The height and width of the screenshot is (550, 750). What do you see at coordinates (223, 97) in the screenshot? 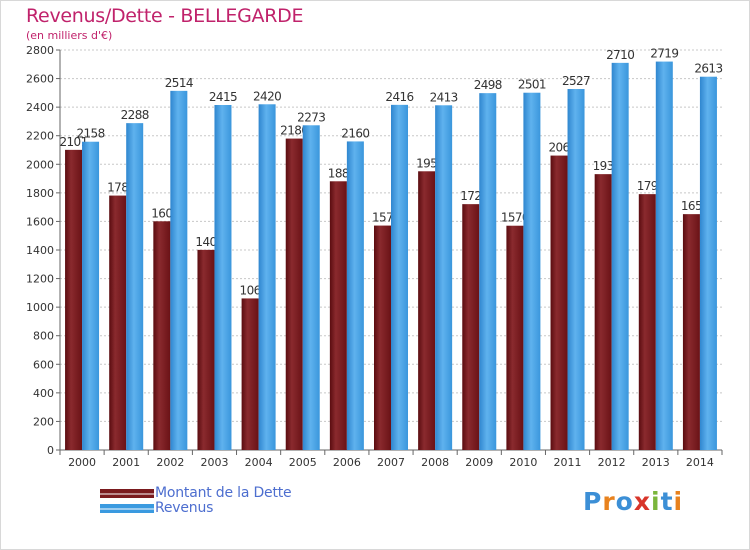
I see `data-label-revenus: 2415` at bounding box center [223, 97].